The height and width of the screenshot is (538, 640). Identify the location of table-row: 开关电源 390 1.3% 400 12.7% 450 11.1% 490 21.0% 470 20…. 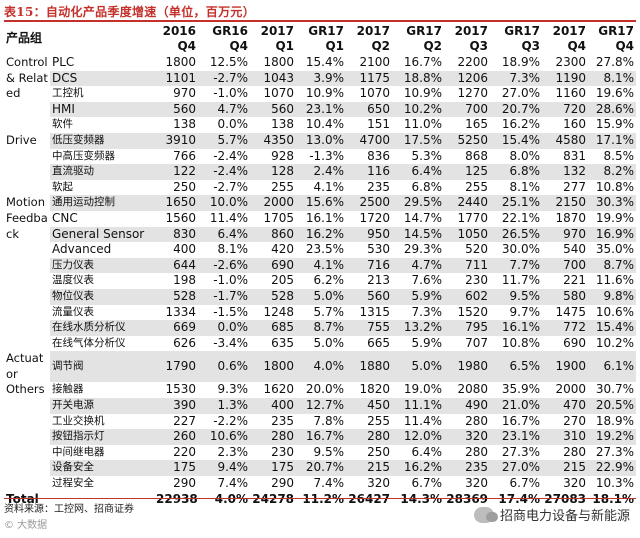
(320, 406).